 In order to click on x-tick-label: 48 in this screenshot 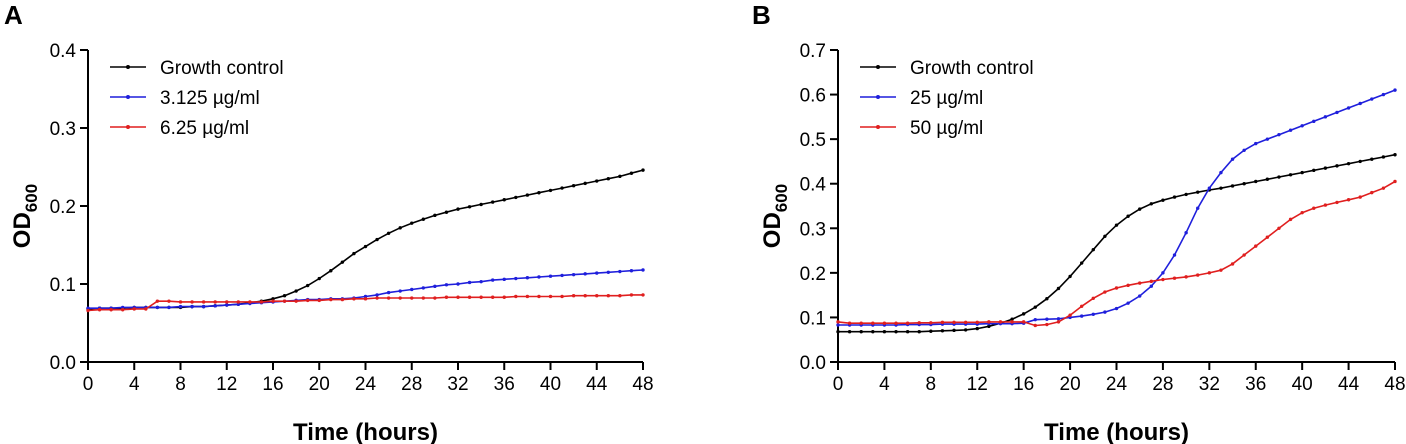, I will do `click(1394, 384)`.